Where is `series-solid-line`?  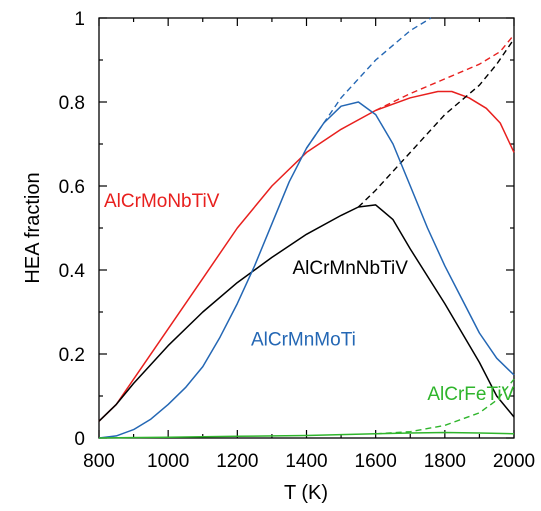 series-solid-line is located at coordinates (306, 435).